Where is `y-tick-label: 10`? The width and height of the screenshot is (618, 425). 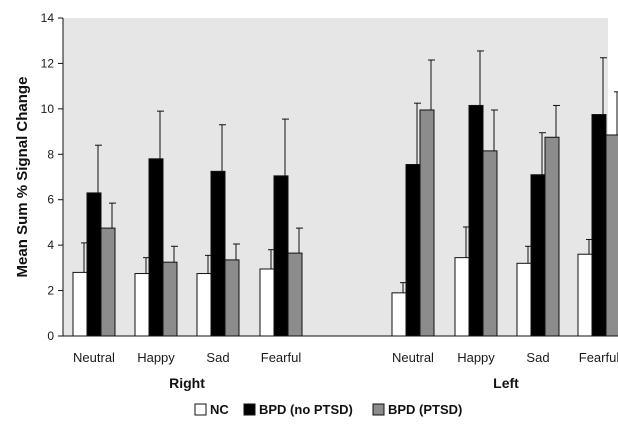
y-tick-label: 10 is located at coordinates (48, 109).